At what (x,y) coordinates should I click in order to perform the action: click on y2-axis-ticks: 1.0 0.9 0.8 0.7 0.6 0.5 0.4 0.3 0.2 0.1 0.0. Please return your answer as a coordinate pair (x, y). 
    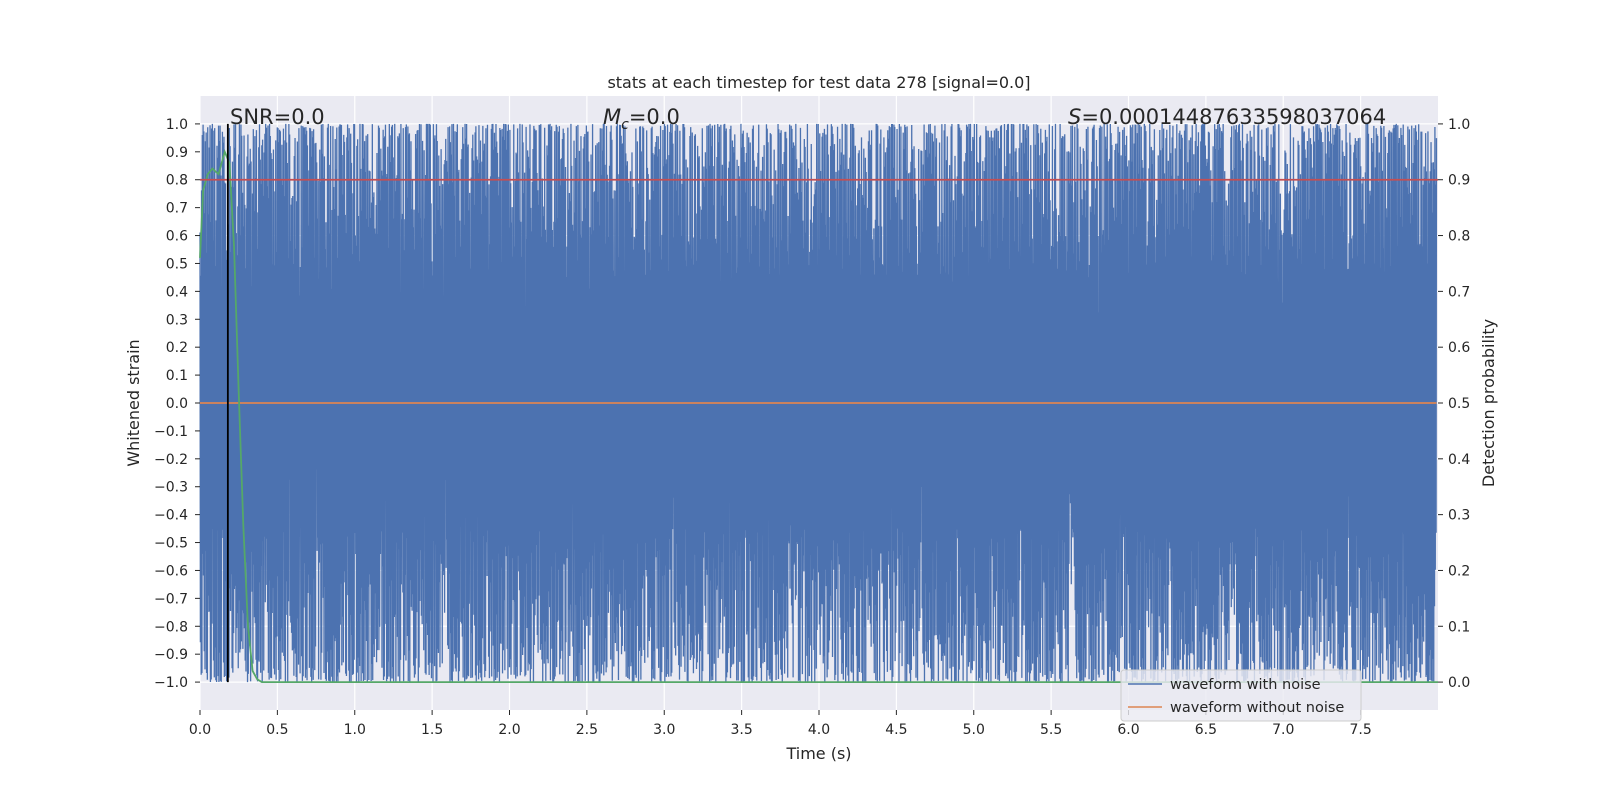
    Looking at the image, I should click on (1454, 404).